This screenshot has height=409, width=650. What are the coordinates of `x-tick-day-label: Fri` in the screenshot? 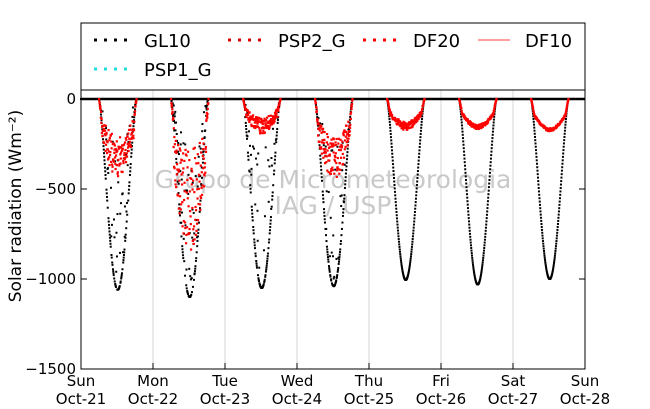 It's located at (441, 381).